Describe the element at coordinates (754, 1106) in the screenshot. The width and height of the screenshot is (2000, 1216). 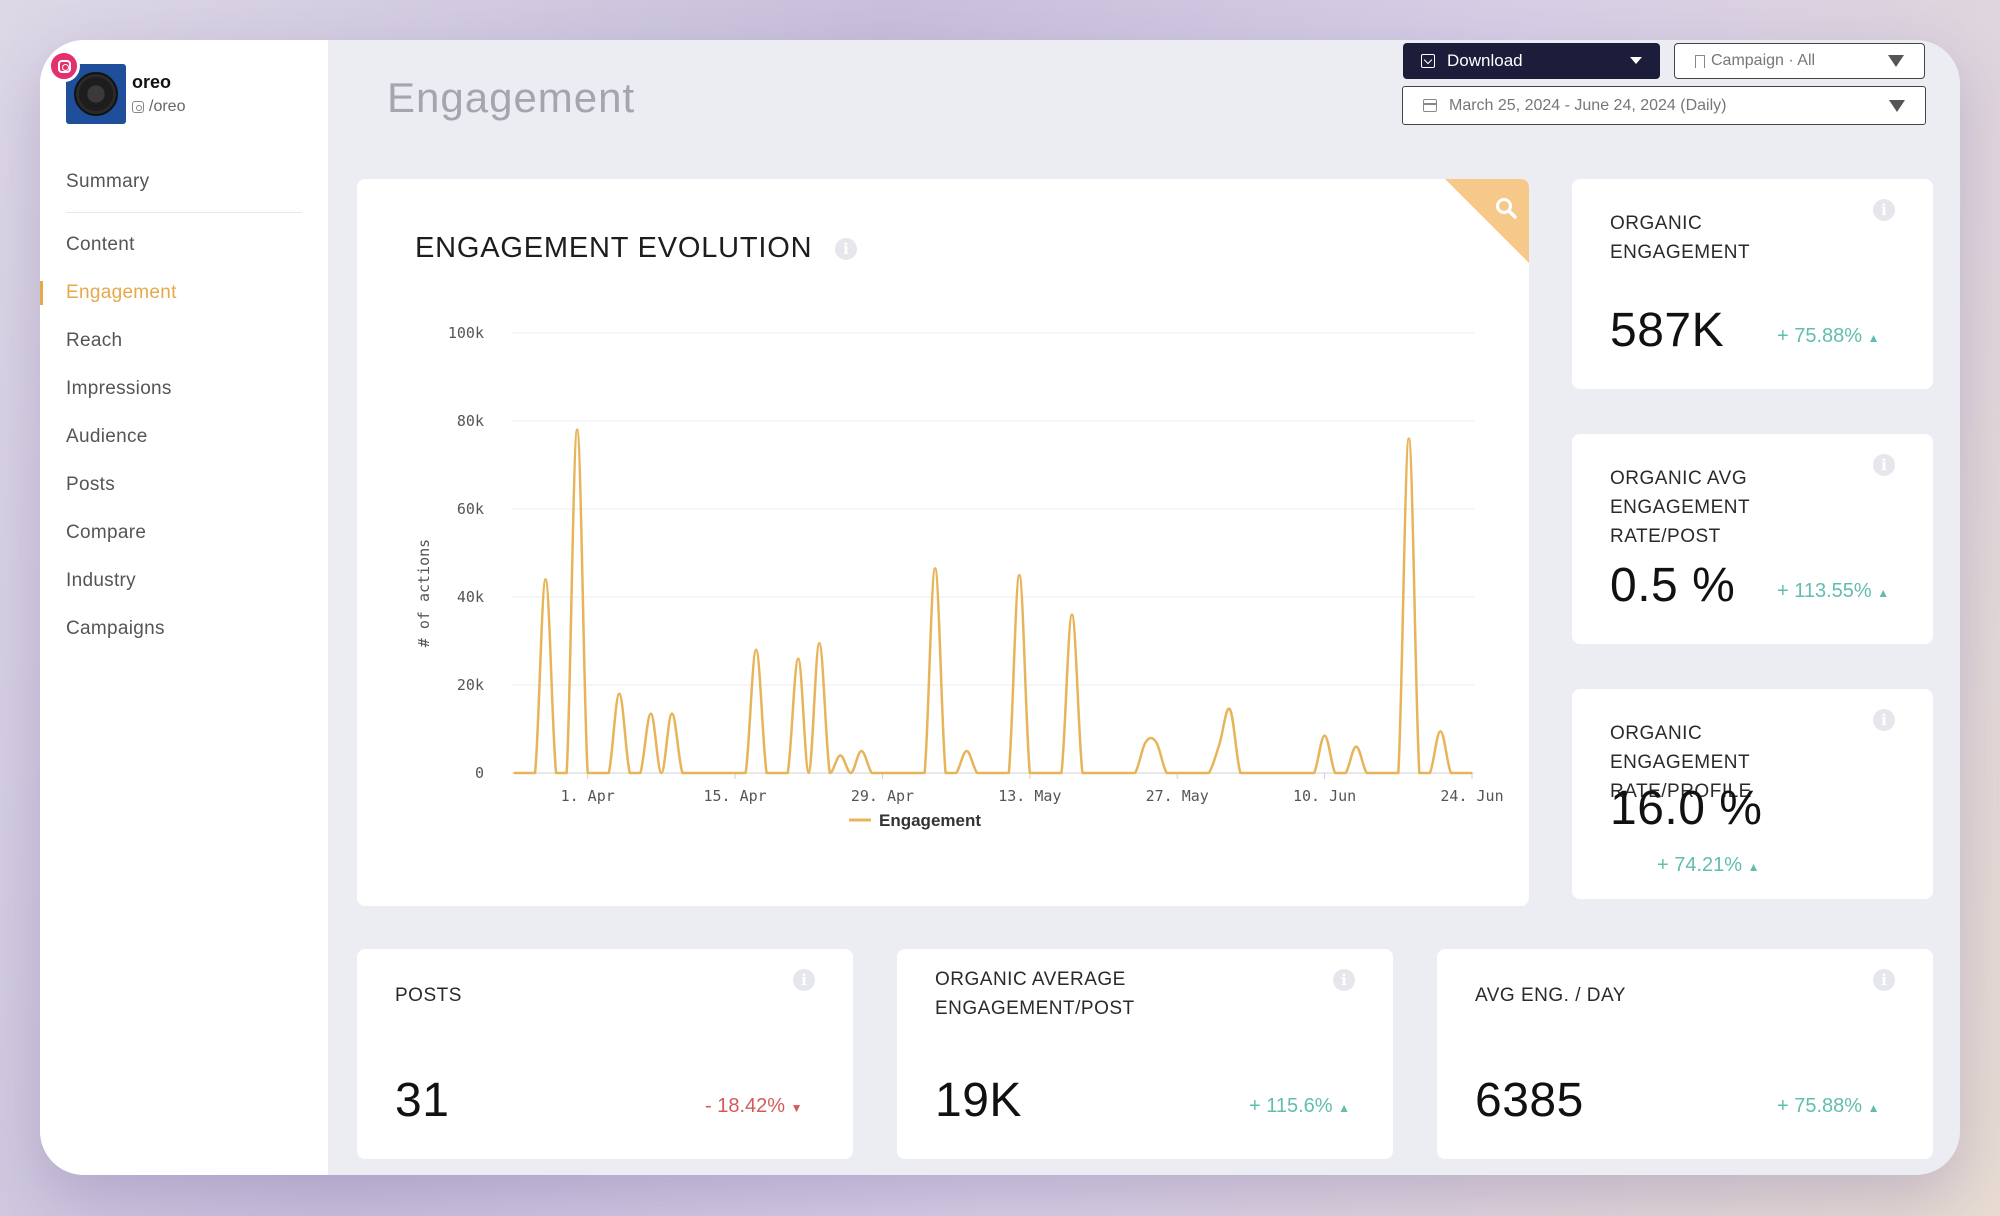
I see `stat-change: - 18.42% ▼` at that location.